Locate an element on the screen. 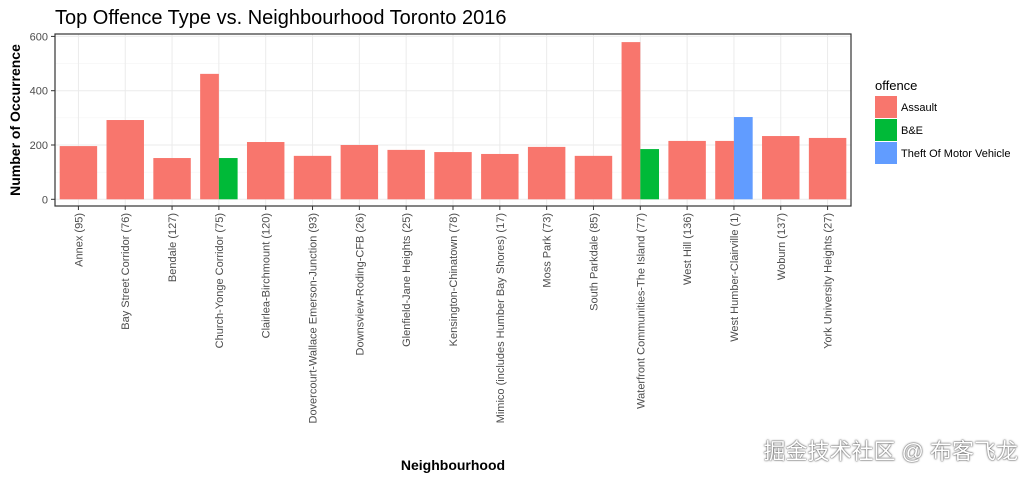 Image resolution: width=1034 pixels, height=480 pixels. x-tick-label: Waterfront Communities-The Island (77) is located at coordinates (641, 311).